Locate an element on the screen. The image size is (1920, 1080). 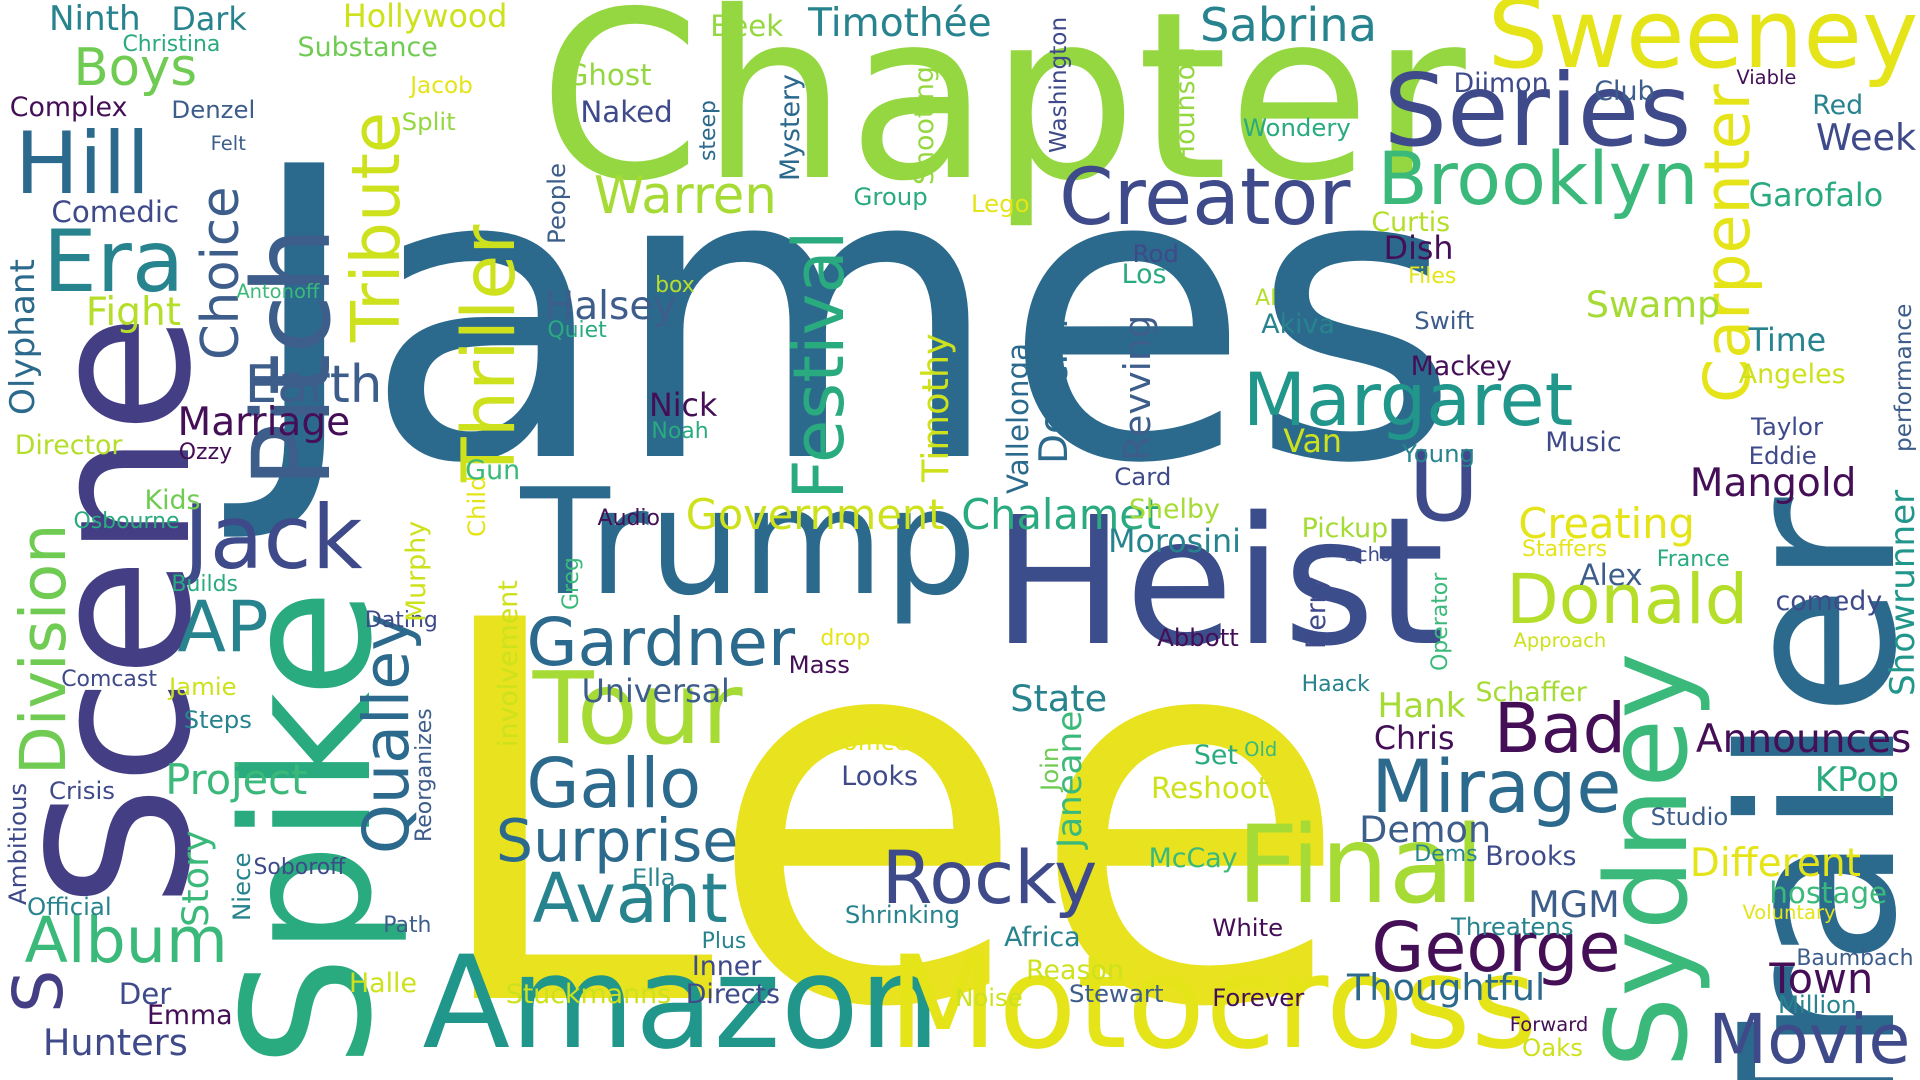
word-alex: Alex is located at coordinates (1611, 575).